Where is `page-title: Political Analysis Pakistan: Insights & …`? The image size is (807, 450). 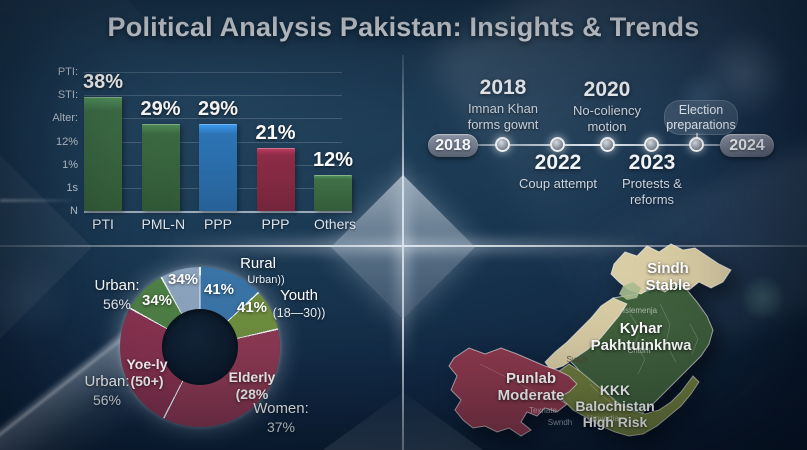
page-title: Political Analysis Pakistan: Insights & … is located at coordinates (403, 27).